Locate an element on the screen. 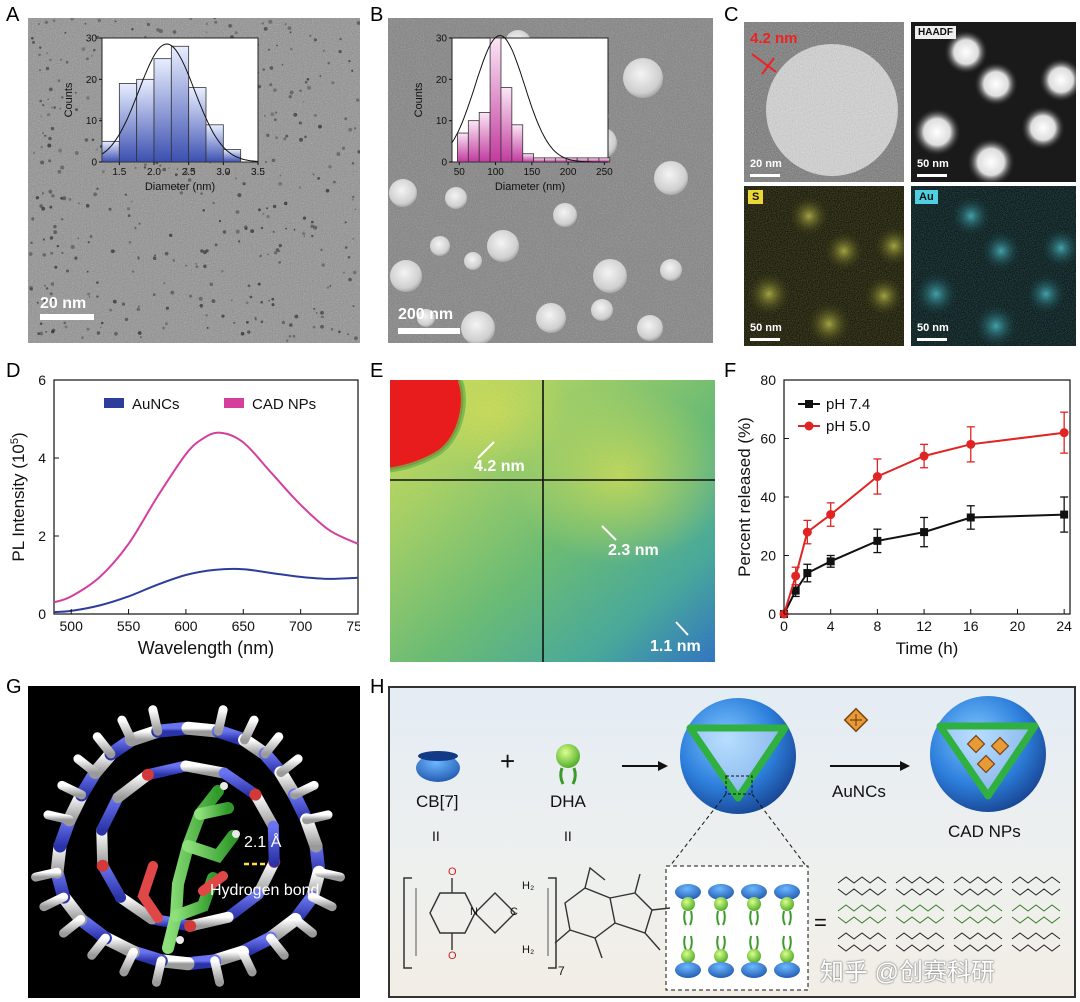 Image resolution: width=1080 pixels, height=1002 pixels. panel-label-a: A is located at coordinates (13, 15).